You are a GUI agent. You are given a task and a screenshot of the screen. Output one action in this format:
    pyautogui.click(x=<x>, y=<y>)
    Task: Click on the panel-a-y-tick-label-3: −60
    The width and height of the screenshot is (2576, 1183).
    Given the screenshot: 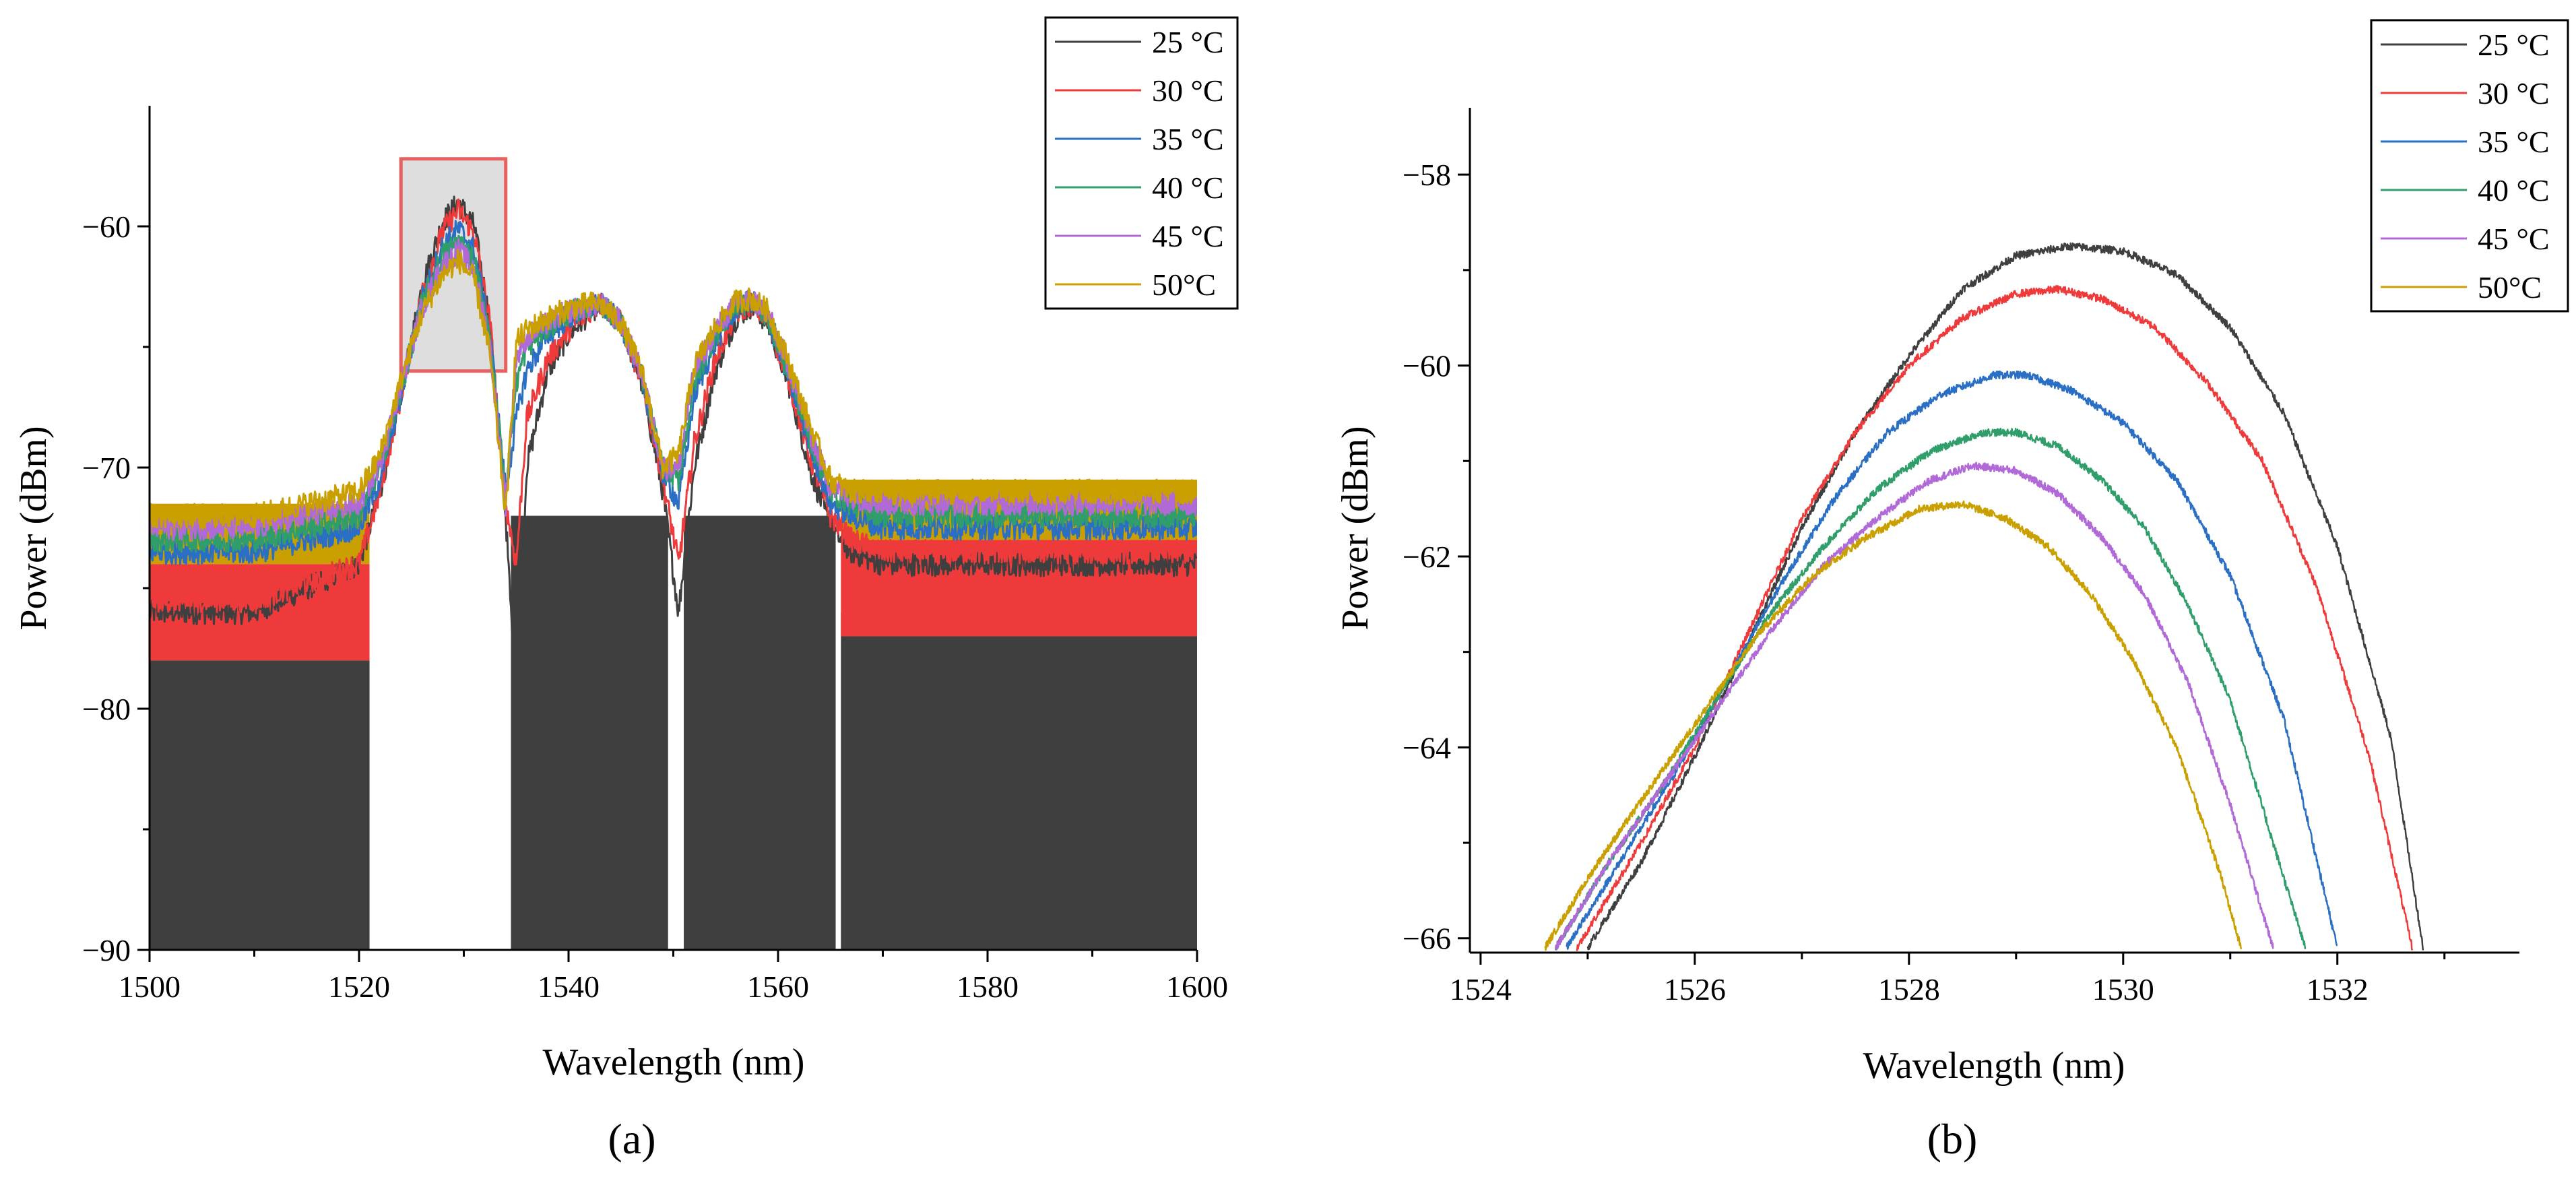 What is the action you would take?
    pyautogui.click(x=106, y=227)
    